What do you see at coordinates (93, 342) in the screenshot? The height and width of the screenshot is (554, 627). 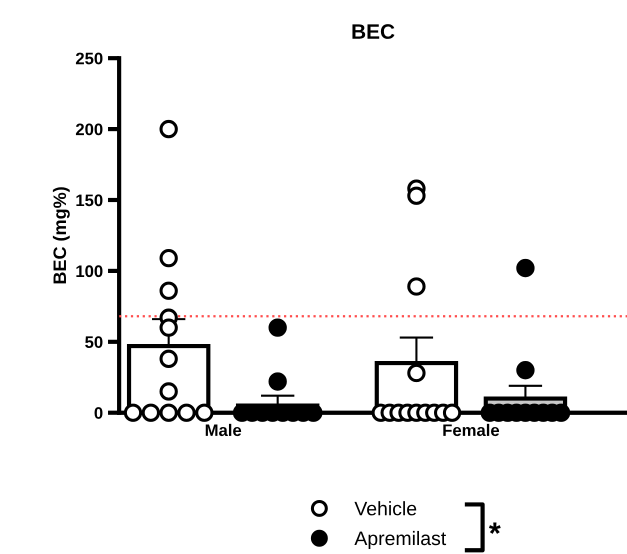 I see `y-tick-label: 50` at bounding box center [93, 342].